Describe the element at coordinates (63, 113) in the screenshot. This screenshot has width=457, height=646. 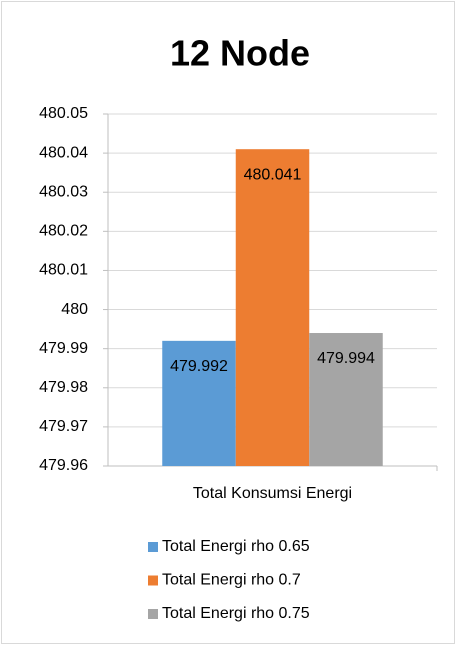
I see `y-tick-label: 480.05` at that location.